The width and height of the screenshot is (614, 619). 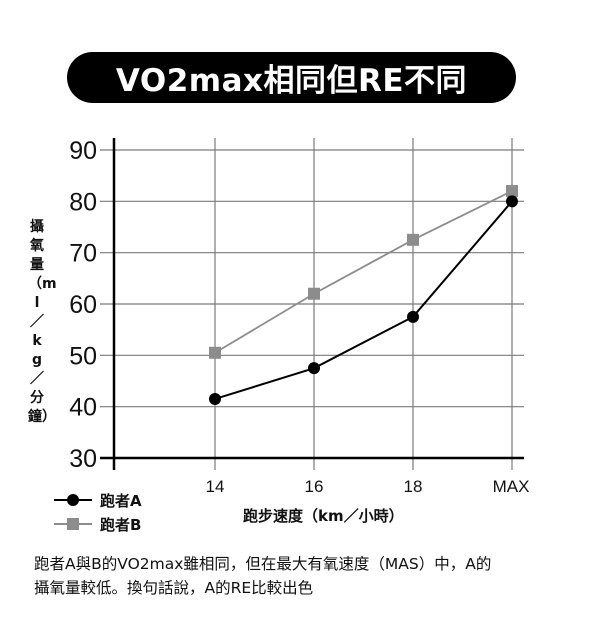 What do you see at coordinates (83, 151) in the screenshot?
I see `y-tick-label: 90` at bounding box center [83, 151].